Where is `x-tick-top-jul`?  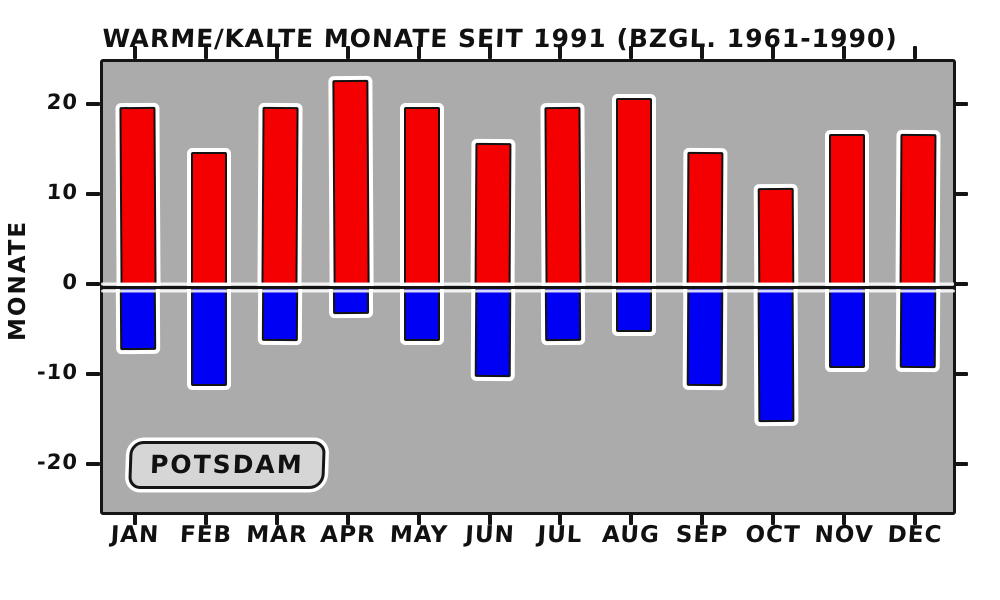 x-tick-top-jul is located at coordinates (560, 52).